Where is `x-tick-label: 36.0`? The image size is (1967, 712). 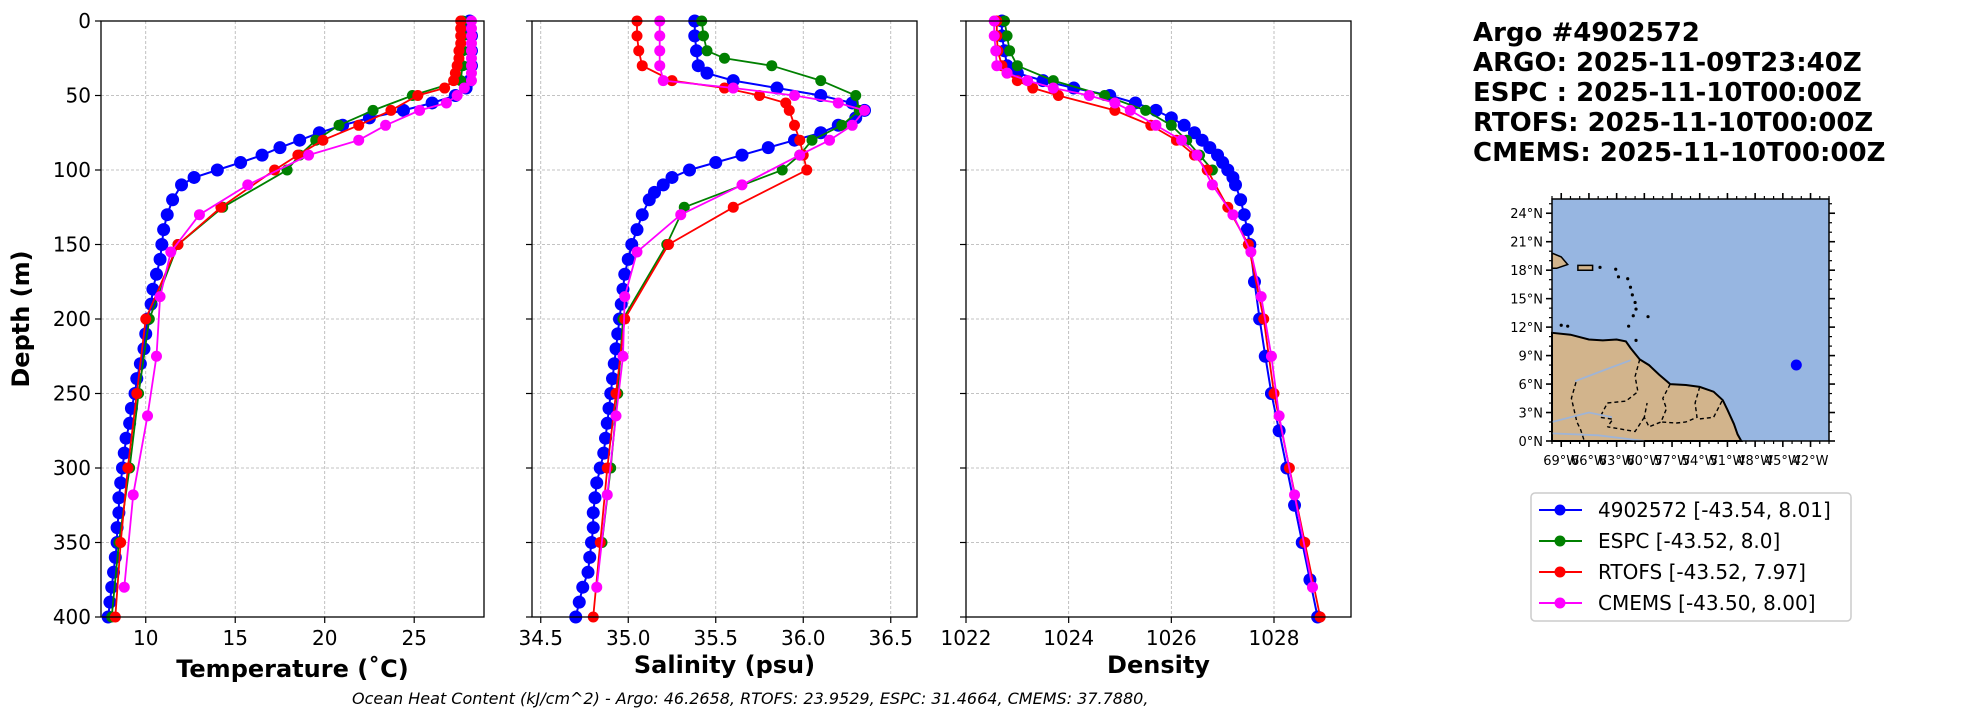
x-tick-label: 36.0 is located at coordinates (803, 638).